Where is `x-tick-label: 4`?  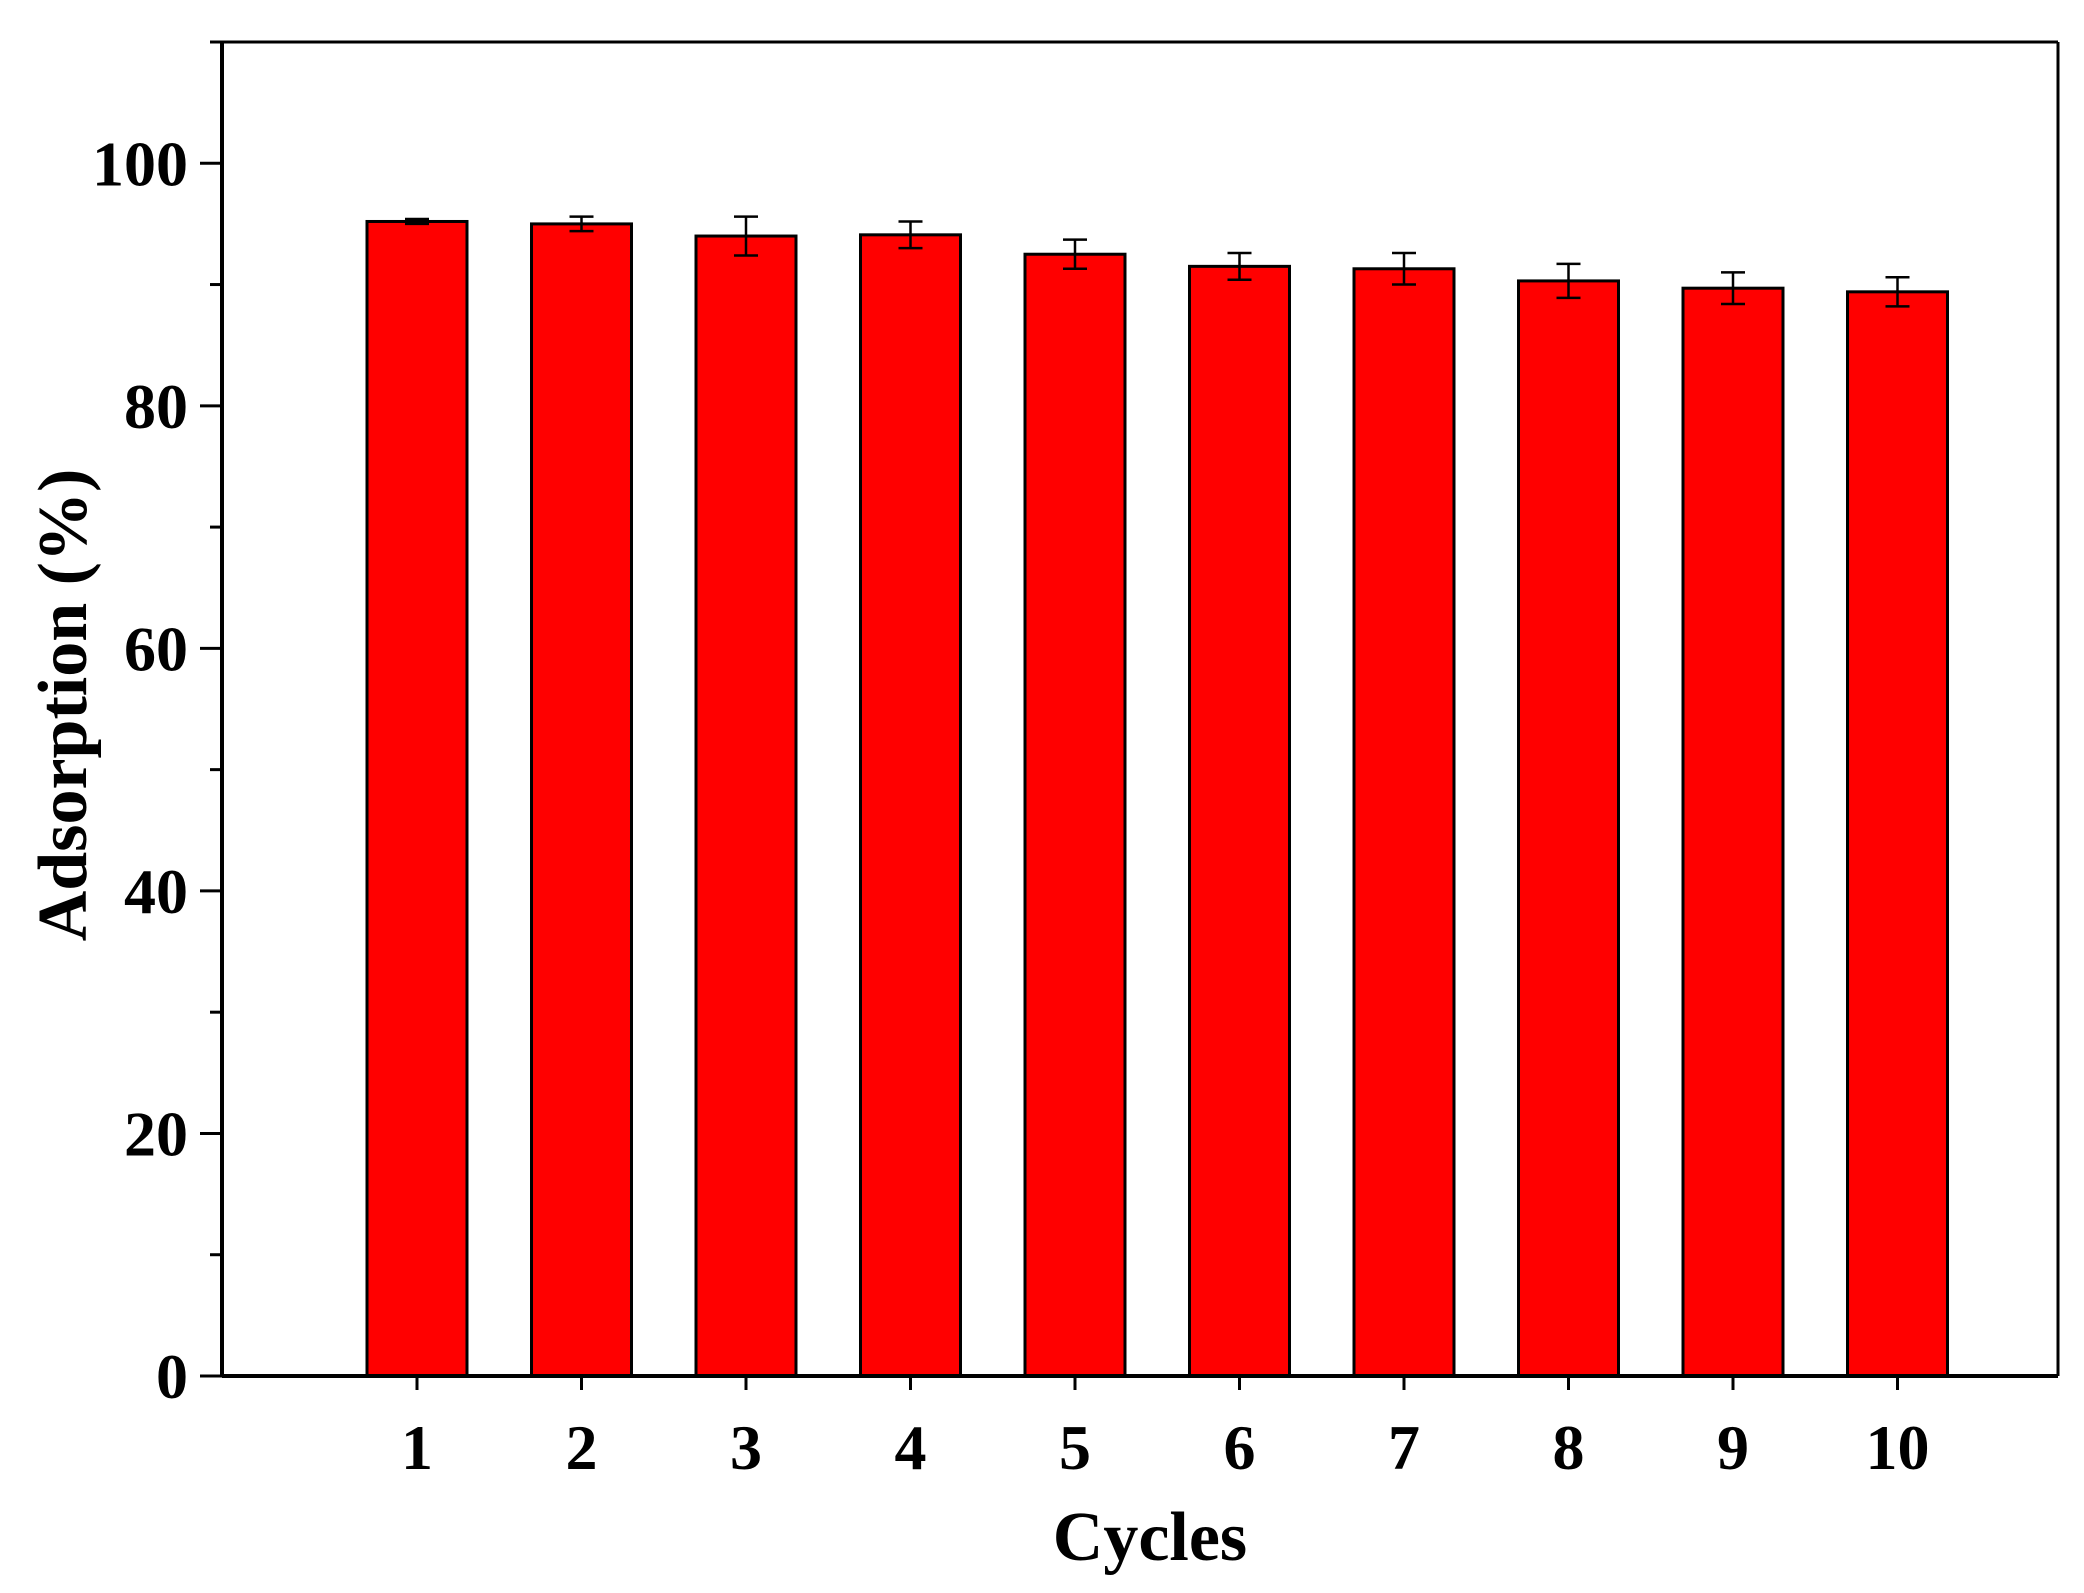
x-tick-label: 4 is located at coordinates (911, 1447).